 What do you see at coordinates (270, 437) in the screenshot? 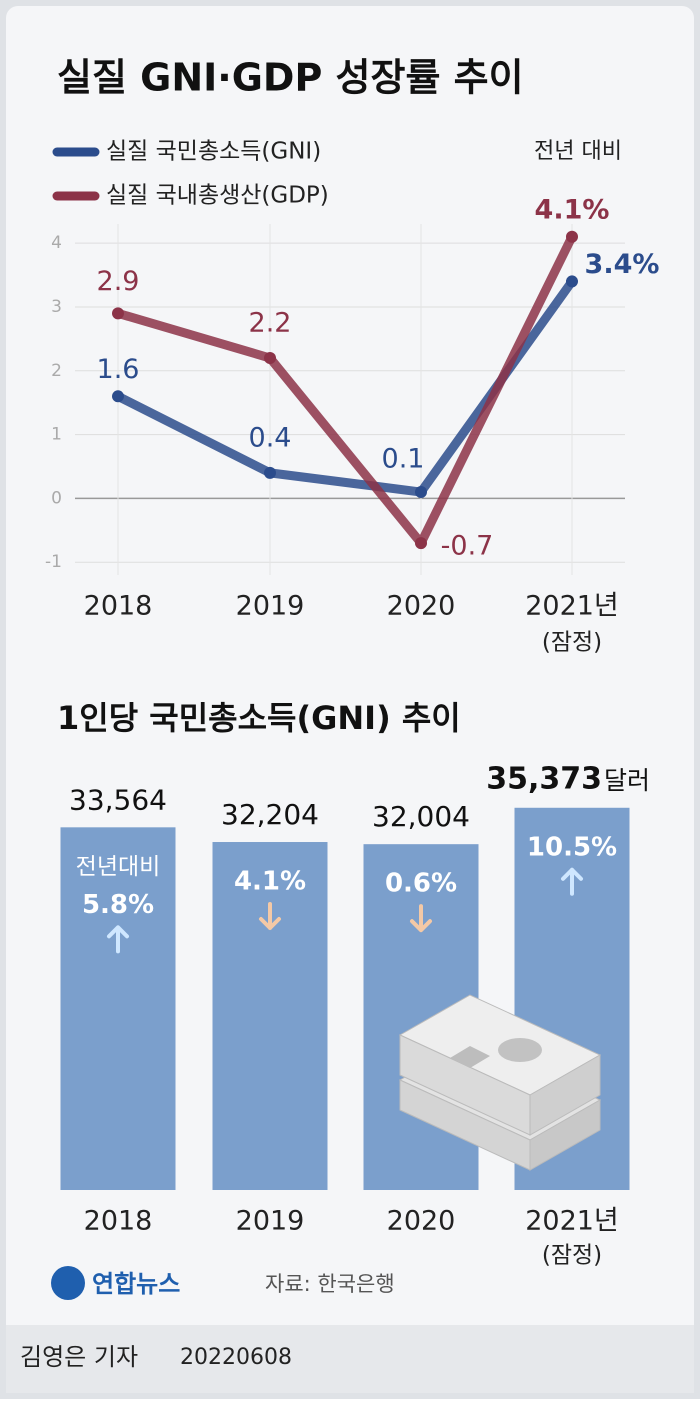
I see `value-label: 0.4` at bounding box center [270, 437].